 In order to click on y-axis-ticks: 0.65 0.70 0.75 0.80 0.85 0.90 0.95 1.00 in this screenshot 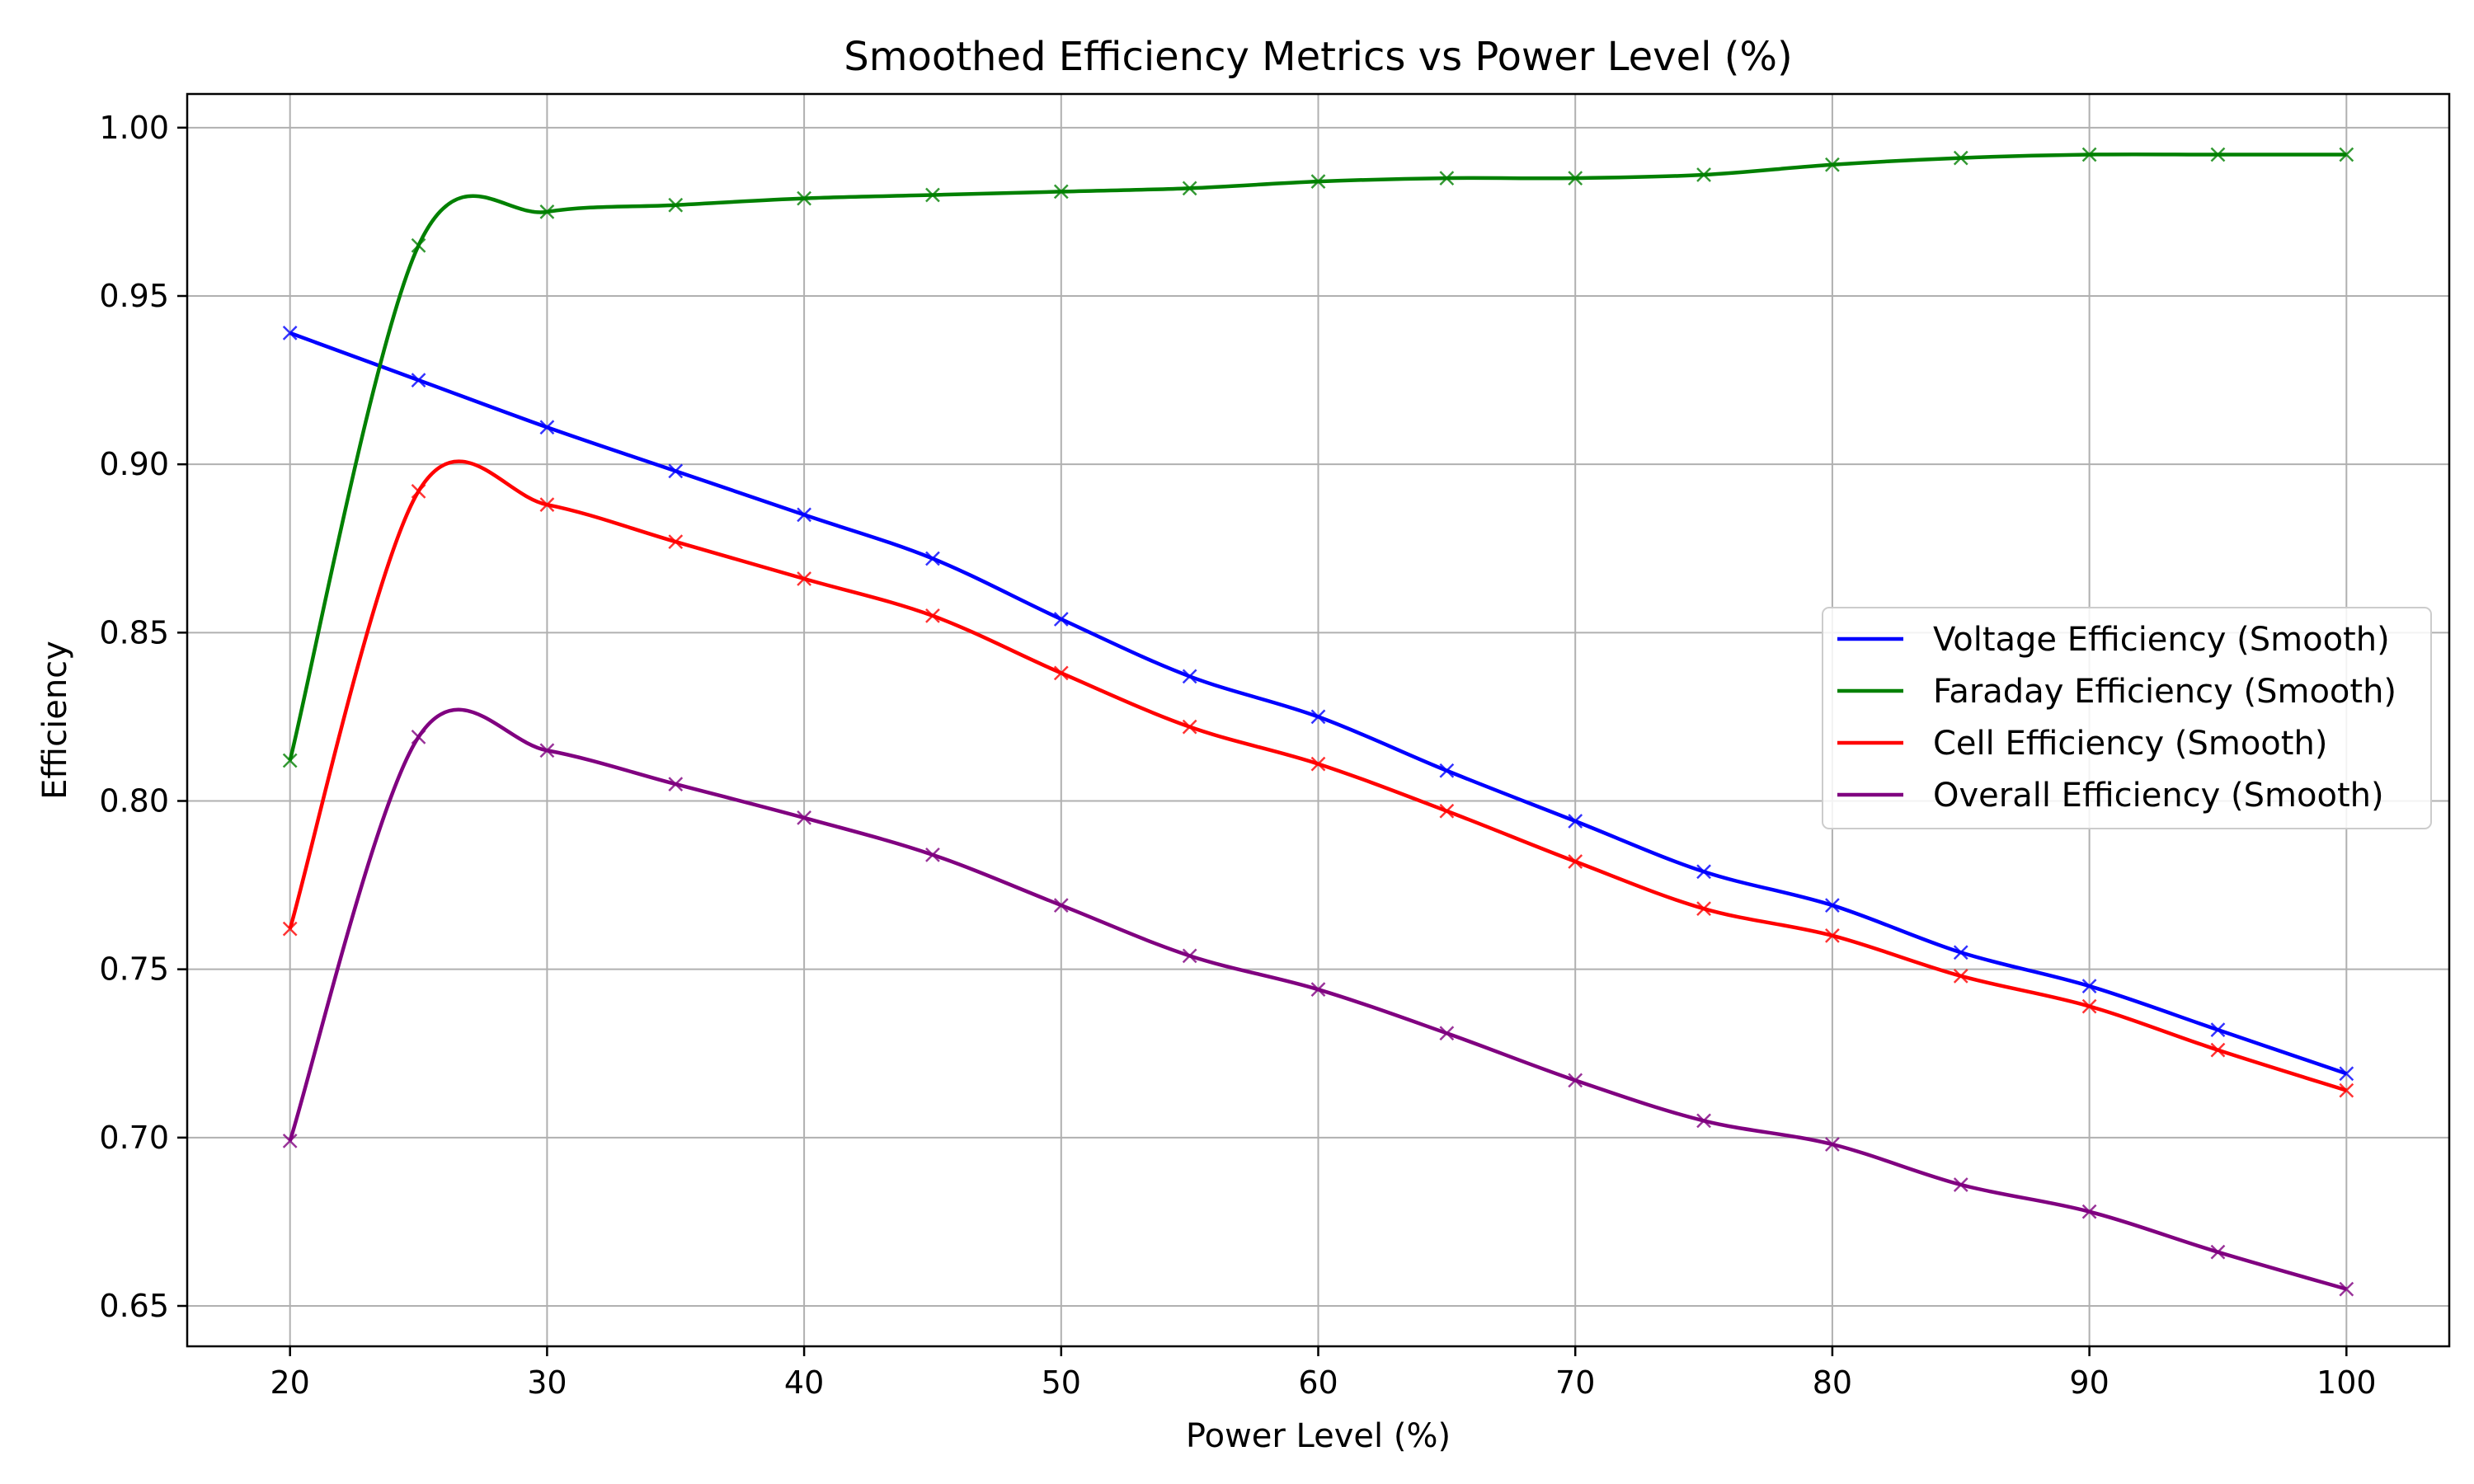, I will do `click(143, 717)`.